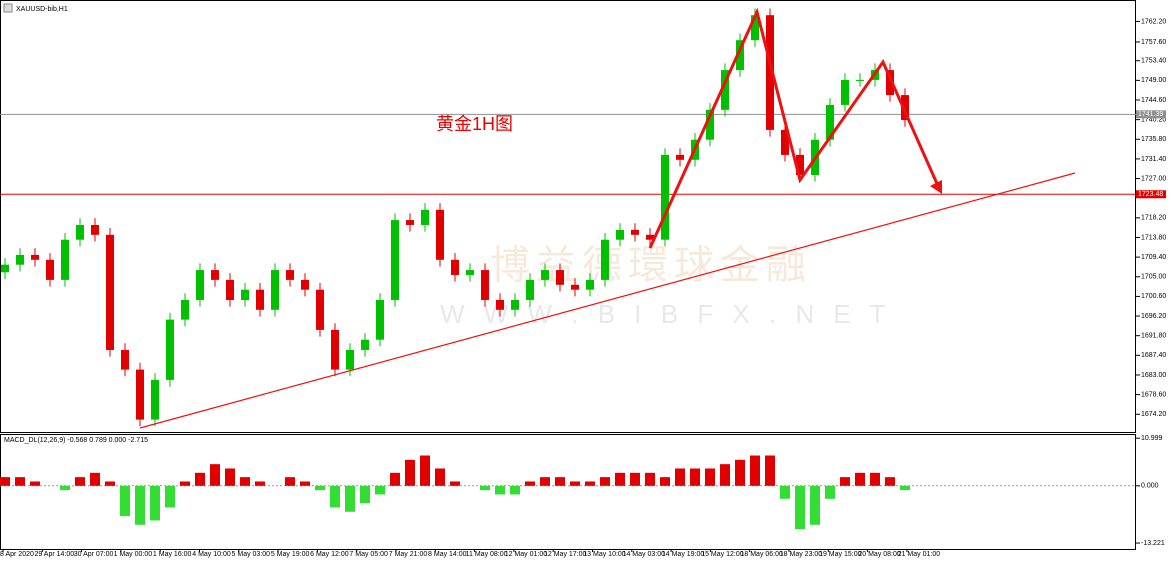 This screenshot has height=561, width=1170. I want to click on y-tick-label: 1749.00, so click(1153, 80).